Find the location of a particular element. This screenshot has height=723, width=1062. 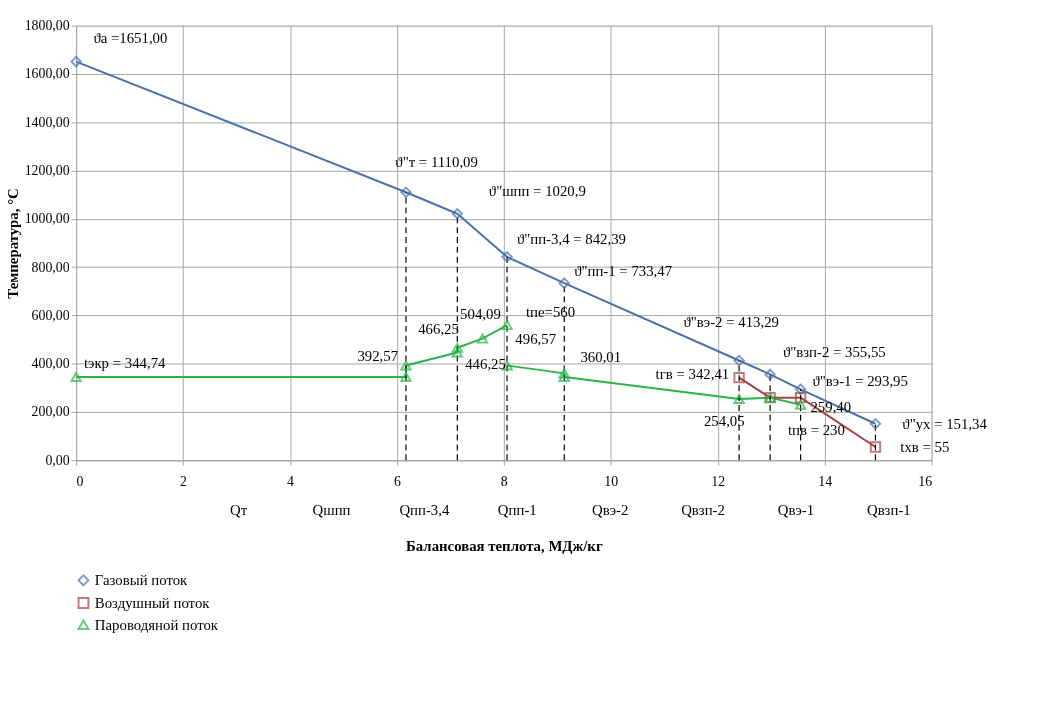

text: Qвэ-2 is located at coordinates (610, 509).